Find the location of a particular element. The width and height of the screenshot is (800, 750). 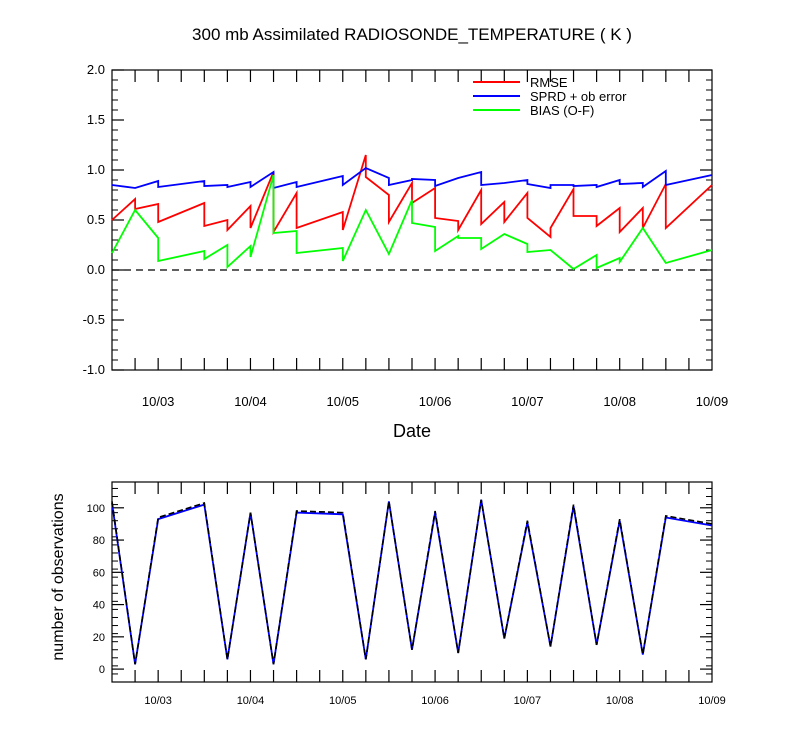

legend-label: BIAS (O-F) is located at coordinates (562, 110).